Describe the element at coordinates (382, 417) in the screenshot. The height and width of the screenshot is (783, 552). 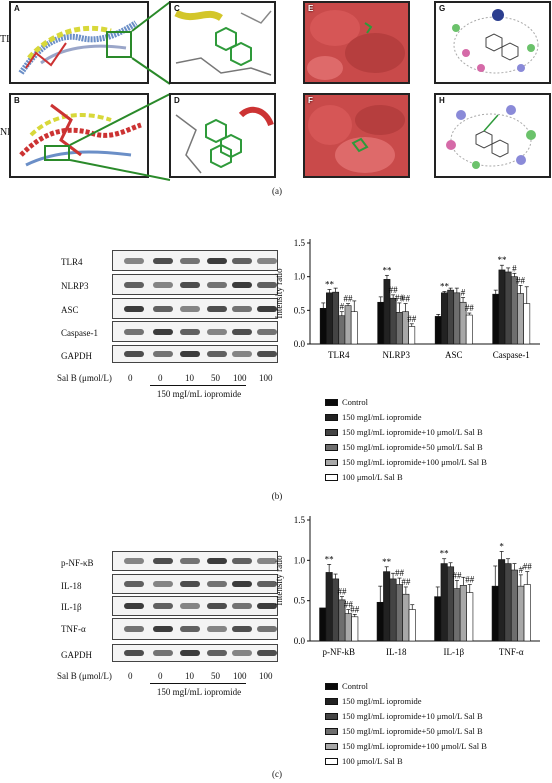
I see `legend-label: 150 mgI/mL iopromide` at that location.